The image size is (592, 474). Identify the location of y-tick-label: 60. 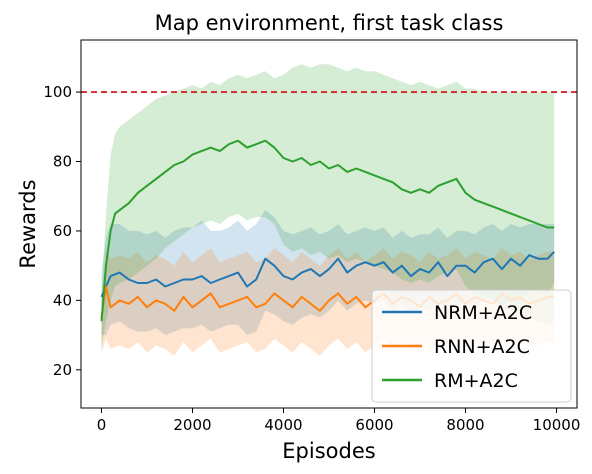
(62, 231).